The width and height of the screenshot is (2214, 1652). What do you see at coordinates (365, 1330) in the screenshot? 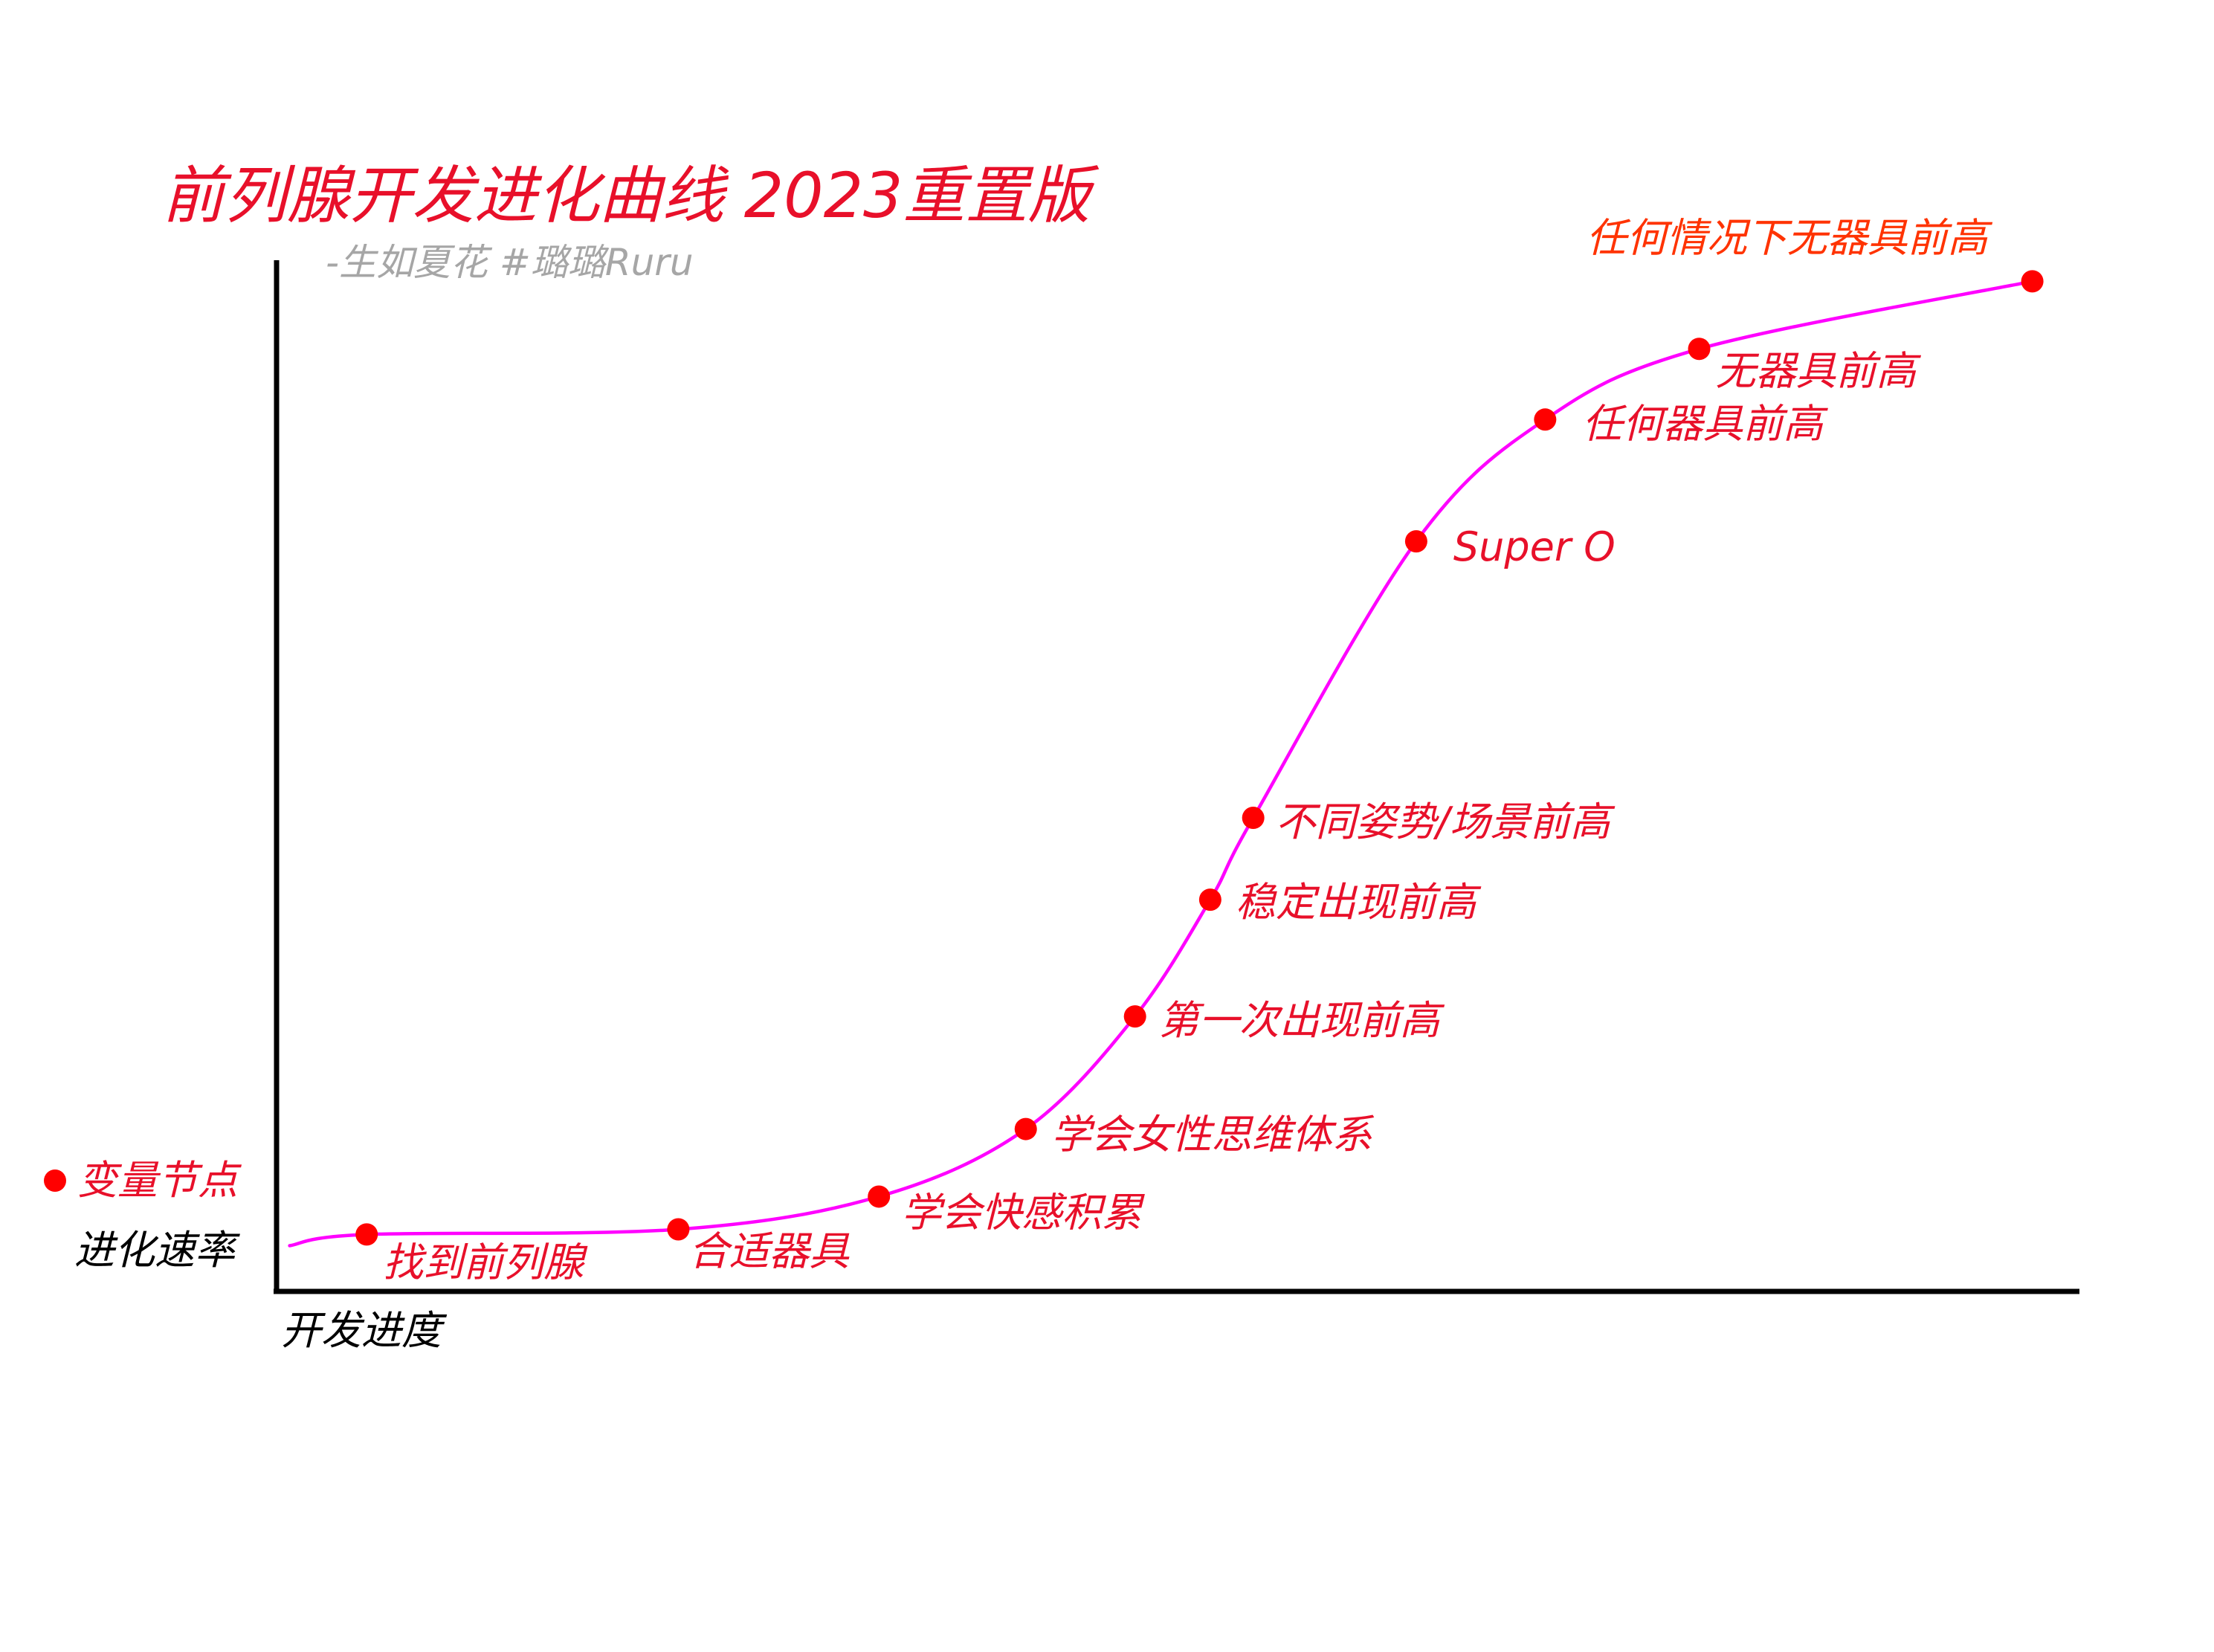
I see `x-axis-label: 开发进度` at bounding box center [365, 1330].